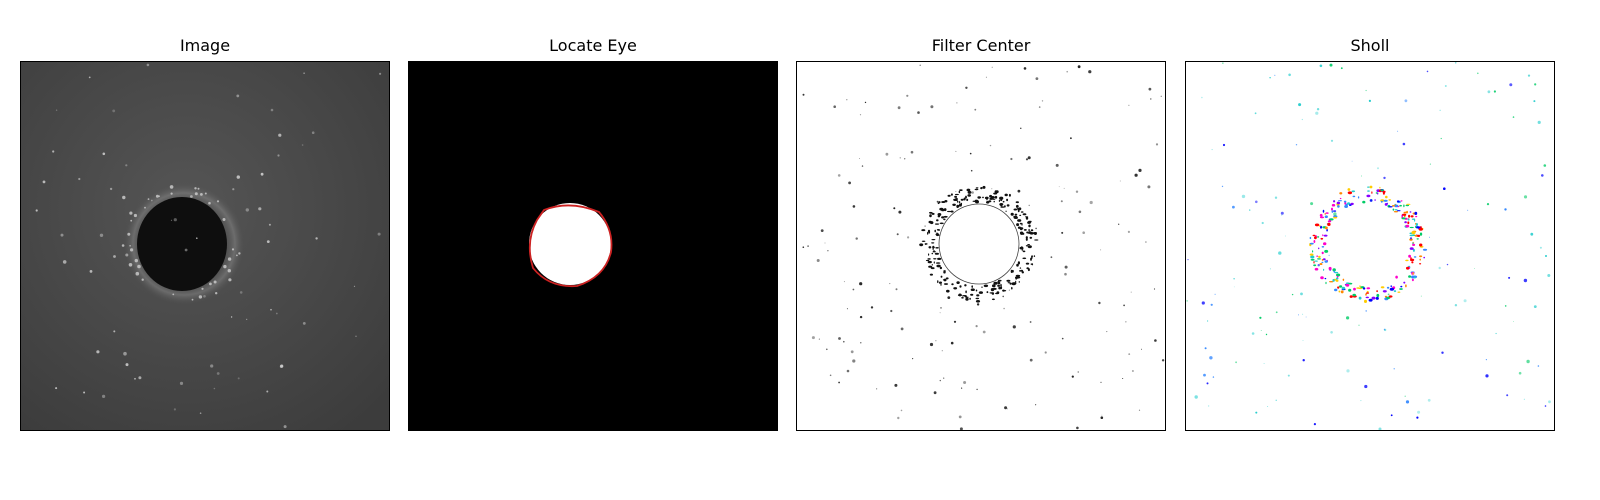 The width and height of the screenshot is (1600, 500). What do you see at coordinates (205, 45) in the screenshot?
I see `panel-title-image: Image` at bounding box center [205, 45].